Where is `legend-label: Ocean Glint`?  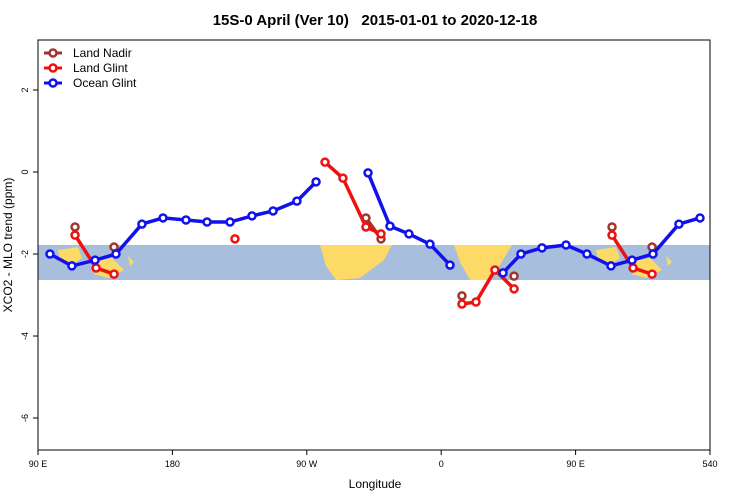 legend-label: Ocean Glint is located at coordinates (105, 83).